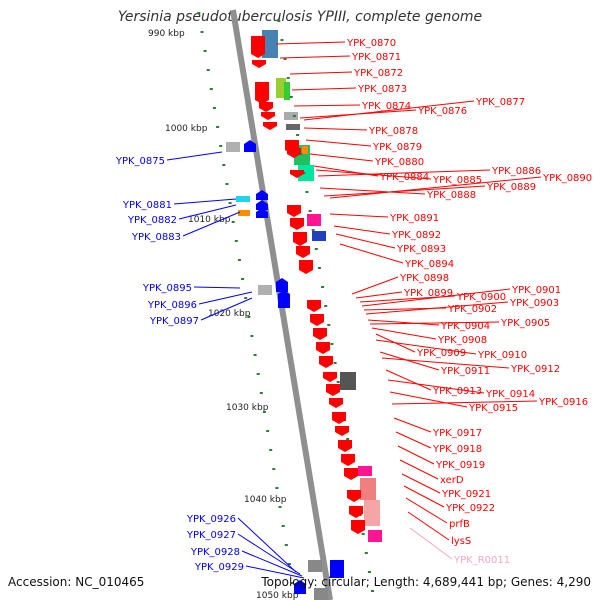 The width and height of the screenshot is (600, 600). I want to click on gene-label: YPK_0905, so click(525, 323).